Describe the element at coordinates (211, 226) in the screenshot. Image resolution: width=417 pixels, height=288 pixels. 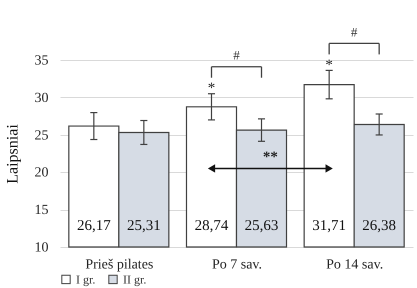
I see `data-label: 28,74` at that location.